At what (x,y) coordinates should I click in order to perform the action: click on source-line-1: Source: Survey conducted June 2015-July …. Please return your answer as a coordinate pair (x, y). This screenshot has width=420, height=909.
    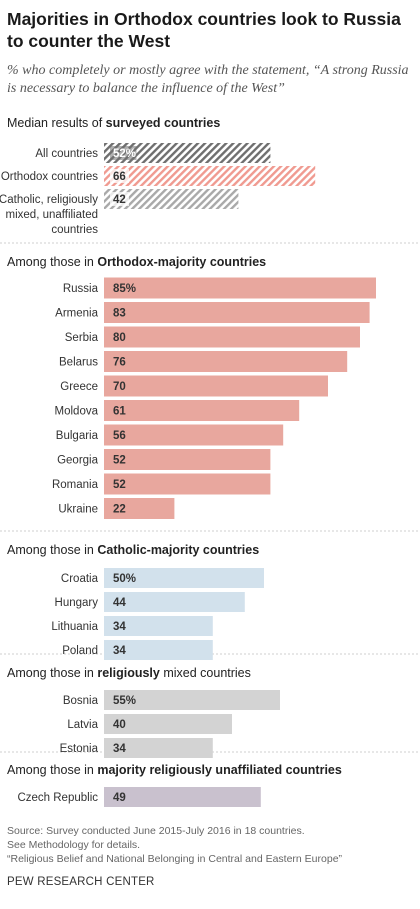
    Looking at the image, I should click on (156, 831).